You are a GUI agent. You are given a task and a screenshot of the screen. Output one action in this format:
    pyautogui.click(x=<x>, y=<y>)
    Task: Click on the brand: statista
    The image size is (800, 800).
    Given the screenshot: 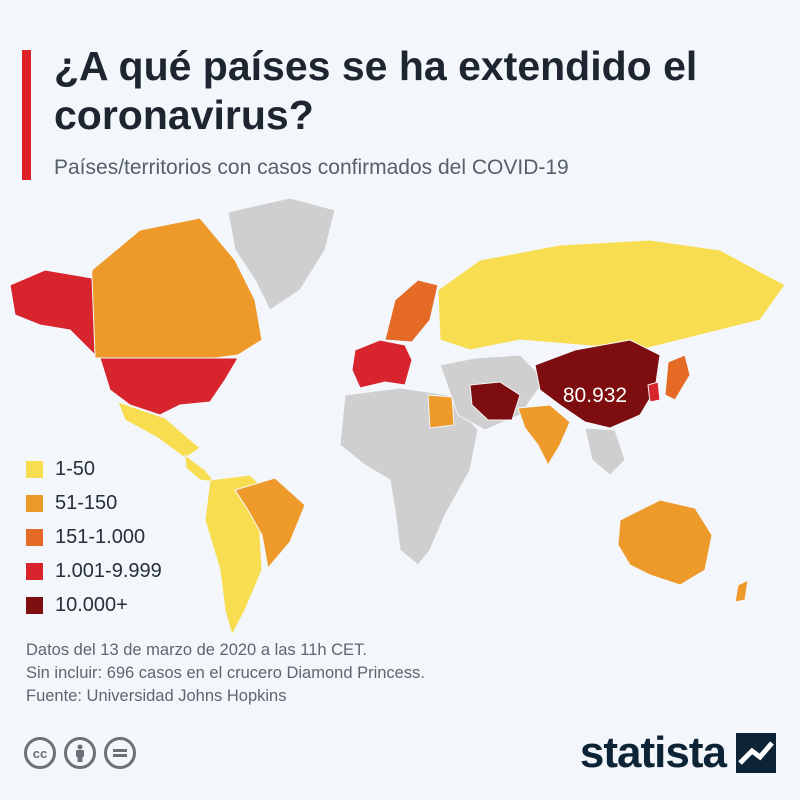 What is the action you would take?
    pyautogui.click(x=678, y=753)
    